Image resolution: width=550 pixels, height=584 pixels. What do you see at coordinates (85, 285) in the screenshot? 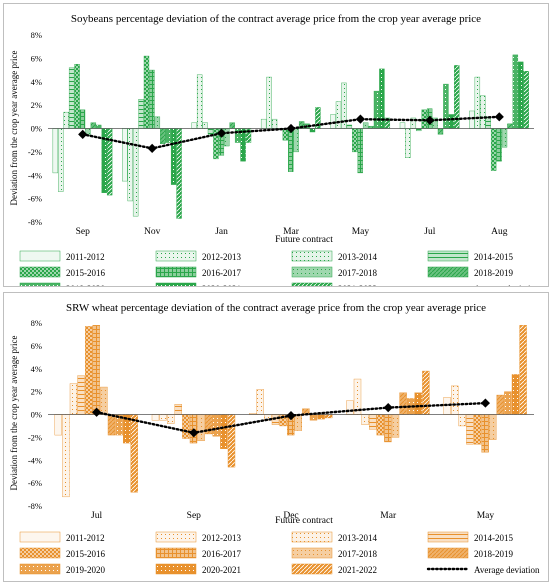
I see `legend-label: 2019-2020` at bounding box center [85, 285].